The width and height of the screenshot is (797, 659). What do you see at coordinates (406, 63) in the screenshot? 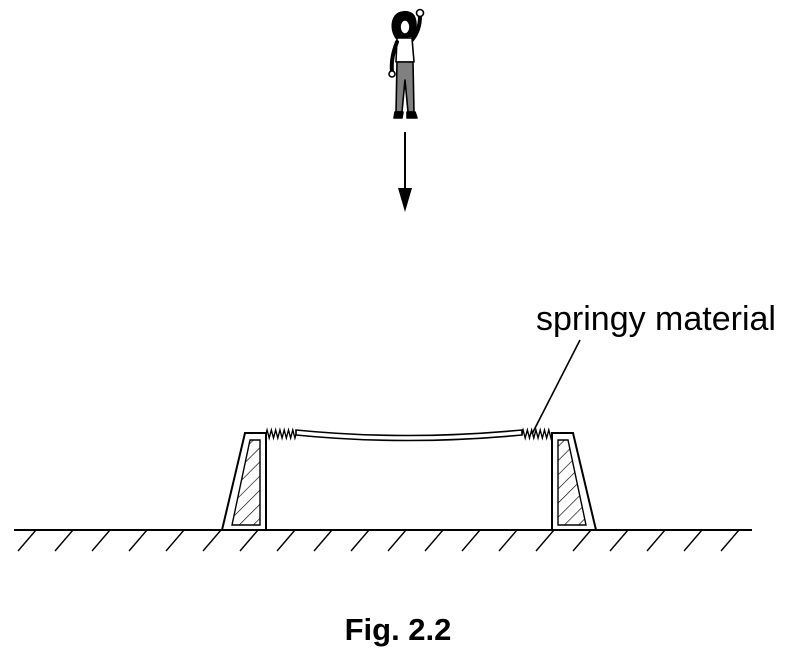
I see `person-jumping-icon` at bounding box center [406, 63].